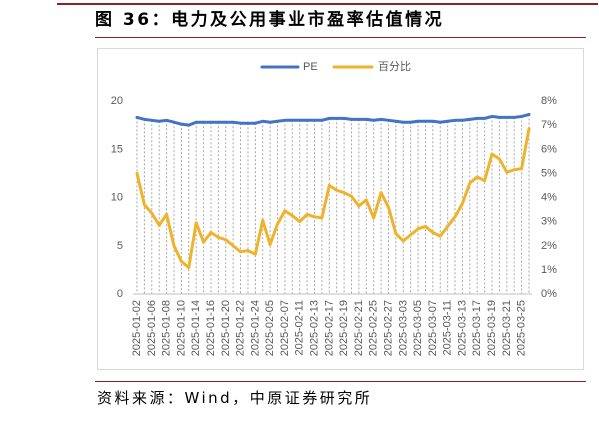  Describe the element at coordinates (549, 149) in the screenshot. I see `right-y-tick-label: 6%` at that location.